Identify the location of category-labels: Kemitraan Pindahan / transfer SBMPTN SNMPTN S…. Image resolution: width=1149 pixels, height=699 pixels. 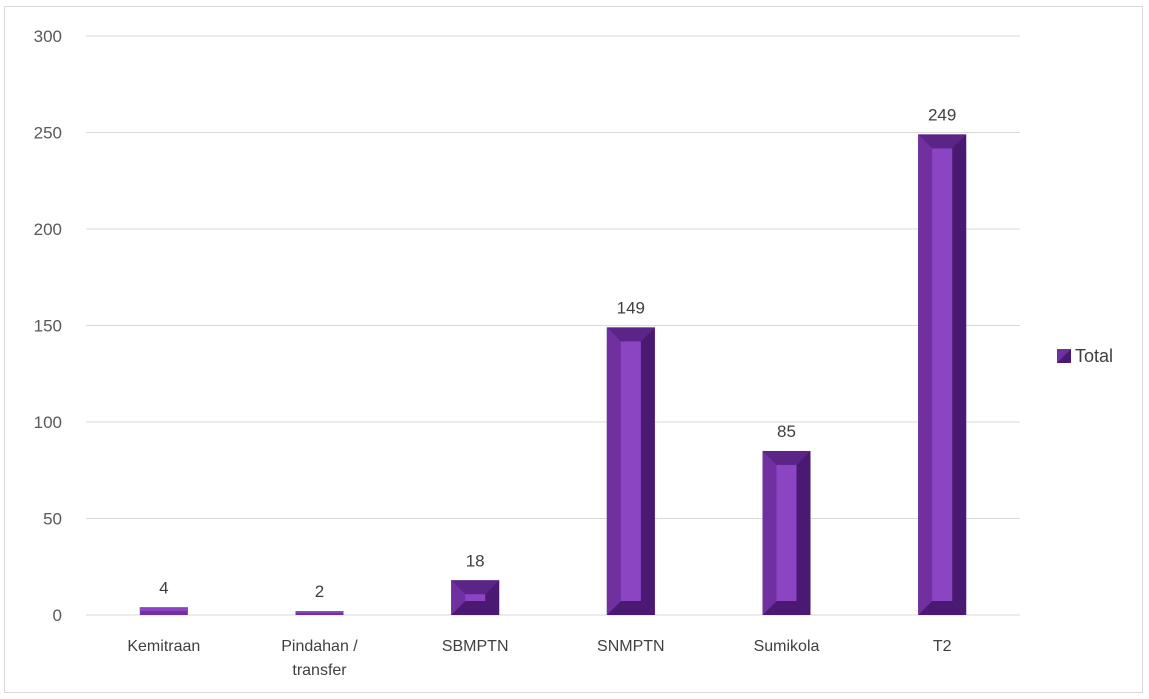
(539, 658).